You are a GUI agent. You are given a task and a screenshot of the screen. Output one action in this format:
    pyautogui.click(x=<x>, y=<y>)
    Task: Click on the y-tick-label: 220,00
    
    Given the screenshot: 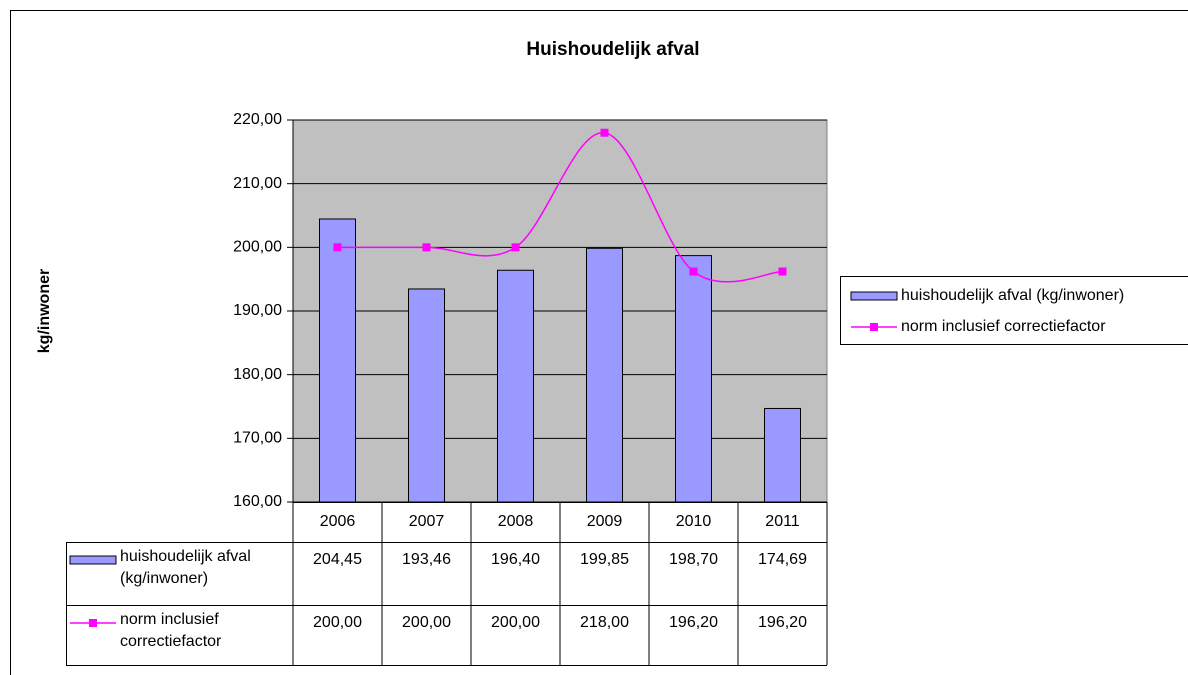 What is the action you would take?
    pyautogui.click(x=257, y=119)
    